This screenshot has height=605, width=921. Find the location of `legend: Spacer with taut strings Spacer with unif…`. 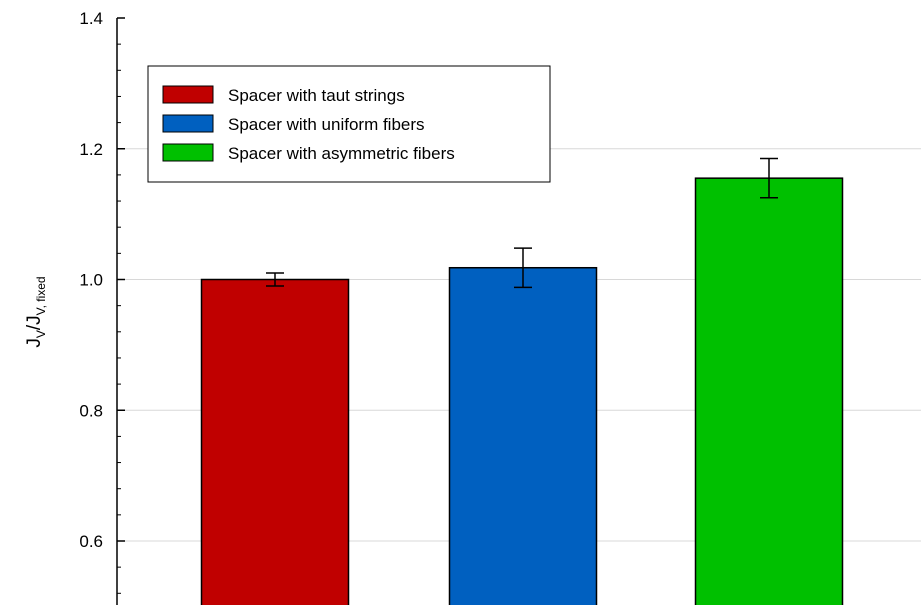

legend: Spacer with taut strings Spacer with unif… is located at coordinates (349, 124).